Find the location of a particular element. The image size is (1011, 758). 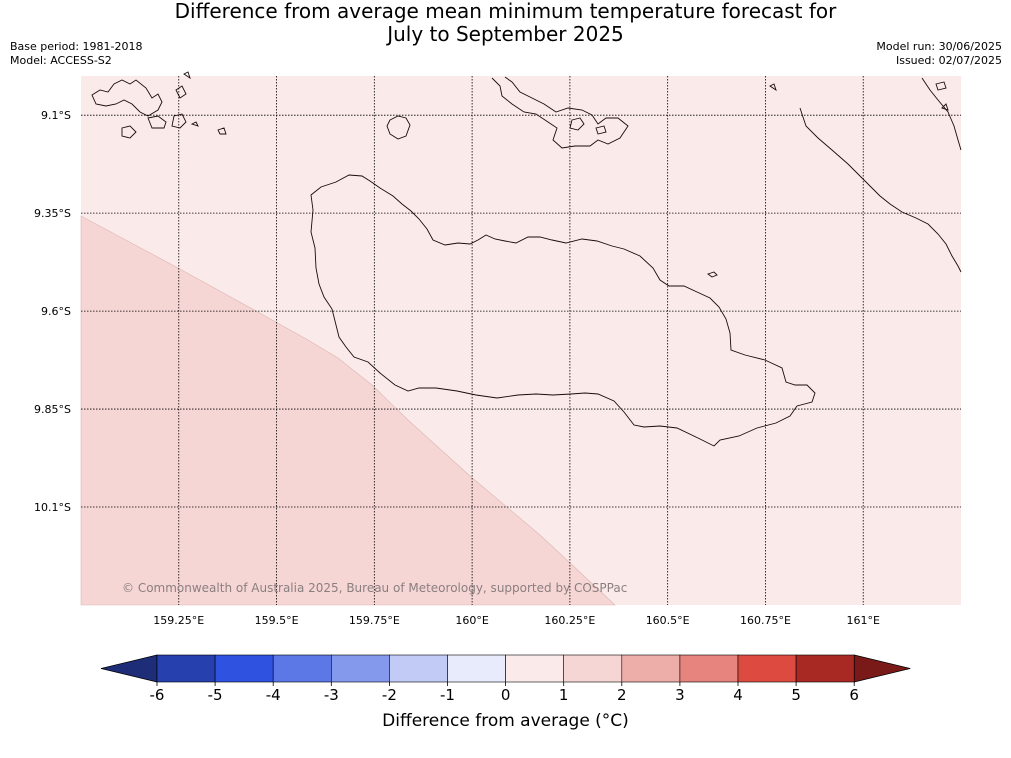

colorbar-over-extend is located at coordinates (882, 668).